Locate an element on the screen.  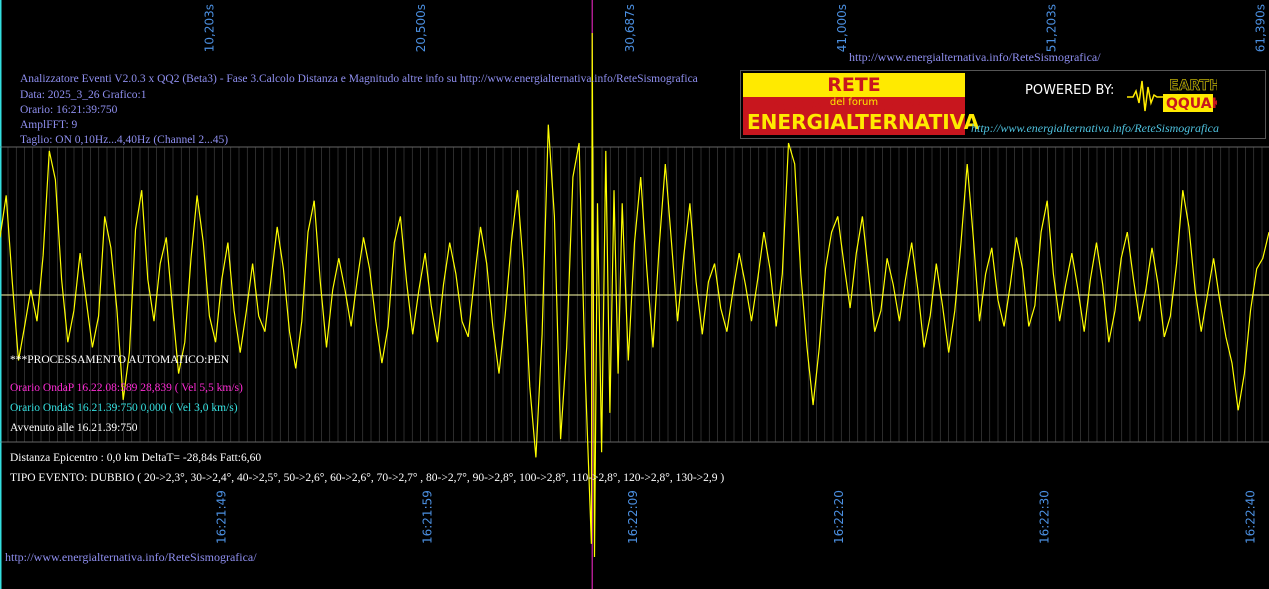
header-date-line: Data: 2025_3_26 Grafico:1 is located at coordinates (83, 95).